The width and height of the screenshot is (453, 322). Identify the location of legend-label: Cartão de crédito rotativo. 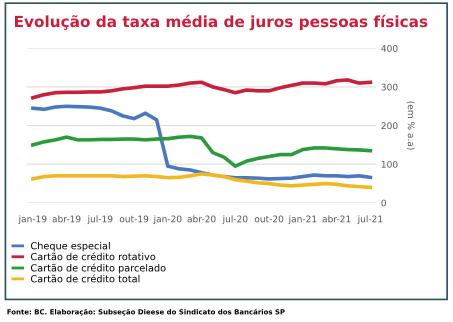
(93, 256).